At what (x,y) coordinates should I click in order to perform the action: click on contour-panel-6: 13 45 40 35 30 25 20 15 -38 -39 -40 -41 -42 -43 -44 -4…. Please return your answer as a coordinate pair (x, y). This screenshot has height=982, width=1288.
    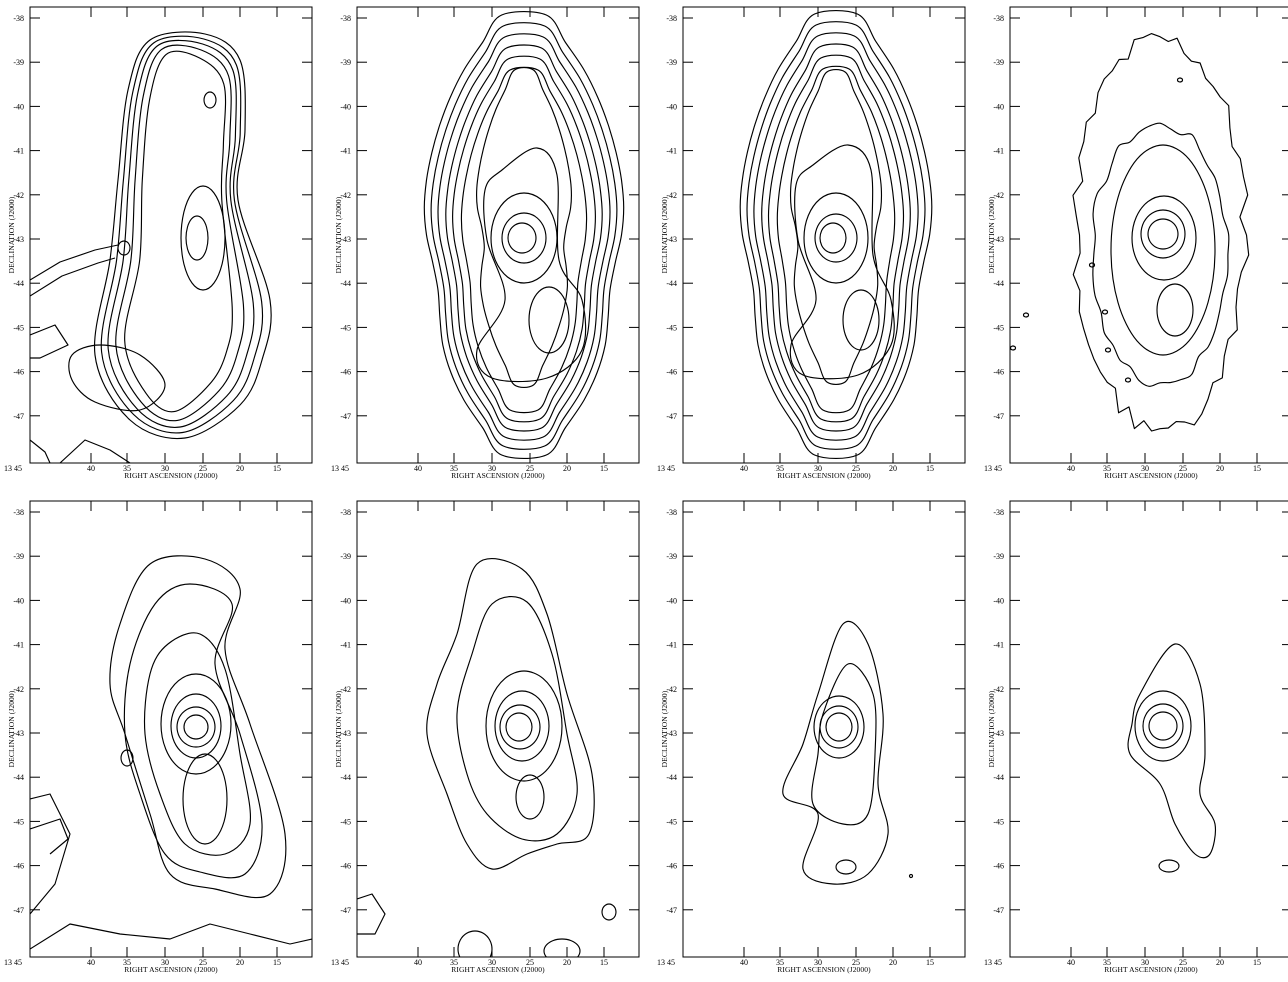
    Looking at the image, I should click on (485, 737).